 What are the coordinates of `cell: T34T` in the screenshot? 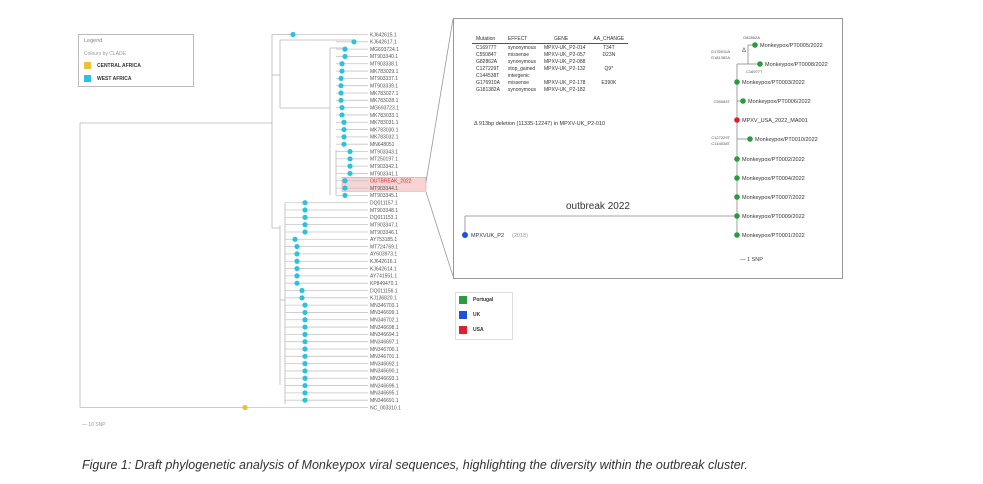 It's located at (609, 47).